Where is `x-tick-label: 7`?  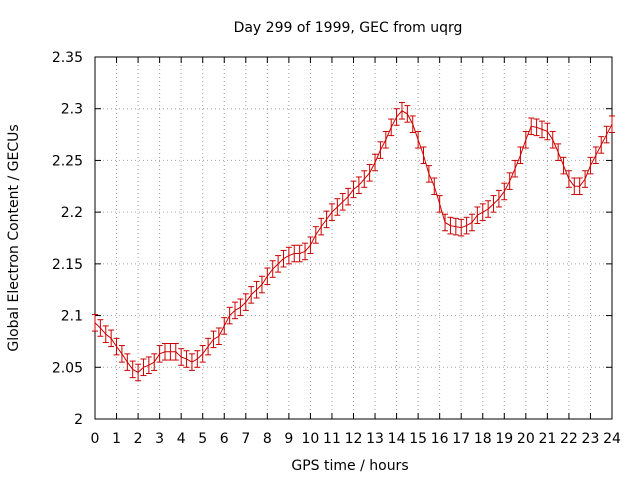 x-tick-label: 7 is located at coordinates (245, 439).